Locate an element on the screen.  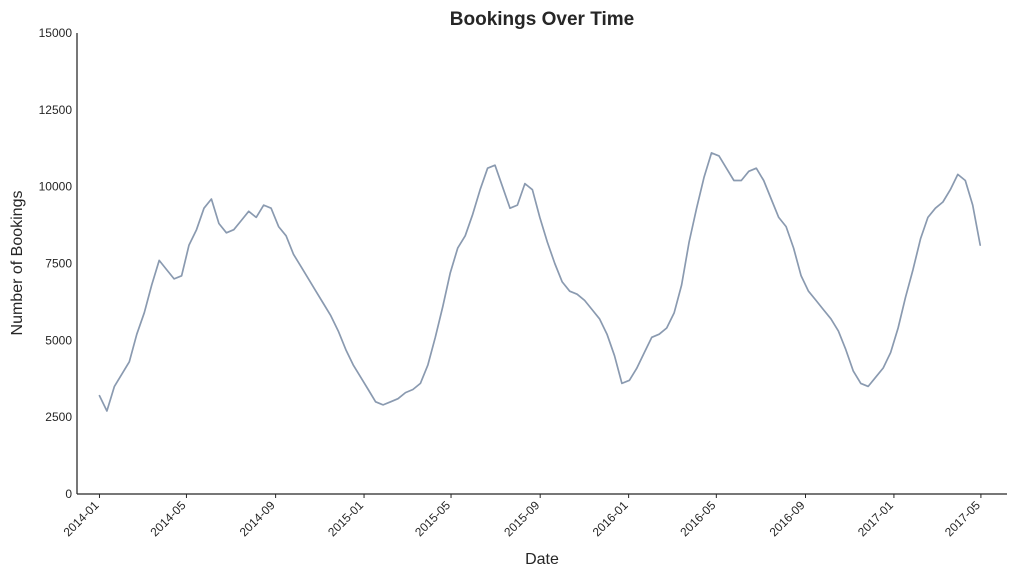
x-tick-label: 2016-05 is located at coordinates (697, 518).